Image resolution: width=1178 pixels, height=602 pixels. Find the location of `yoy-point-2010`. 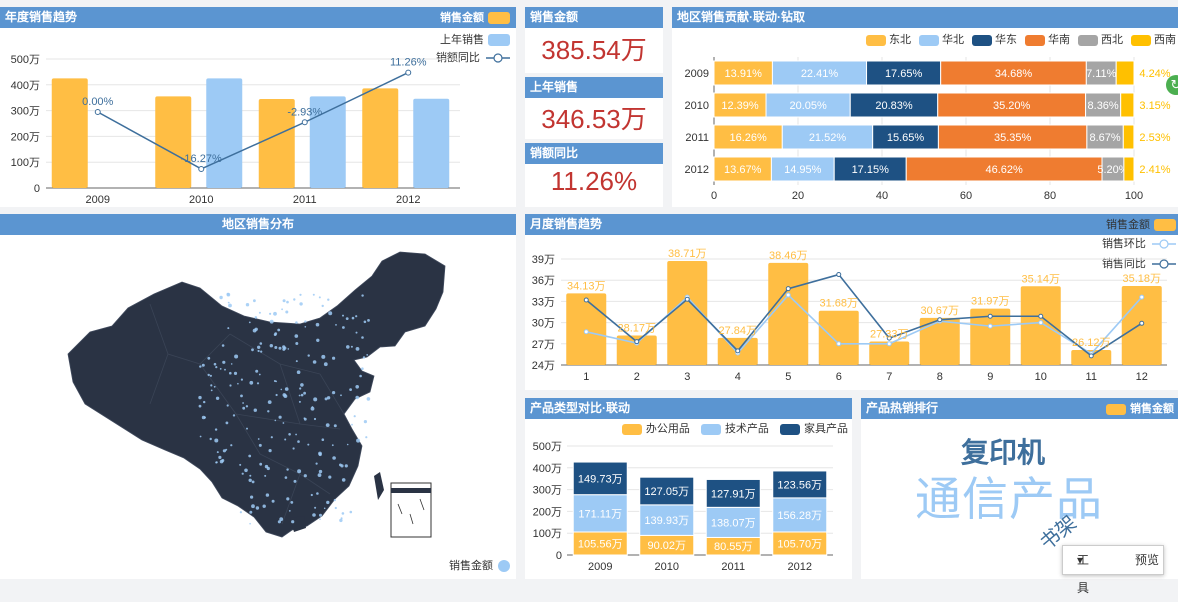

yoy-point-2010 is located at coordinates (201, 168).